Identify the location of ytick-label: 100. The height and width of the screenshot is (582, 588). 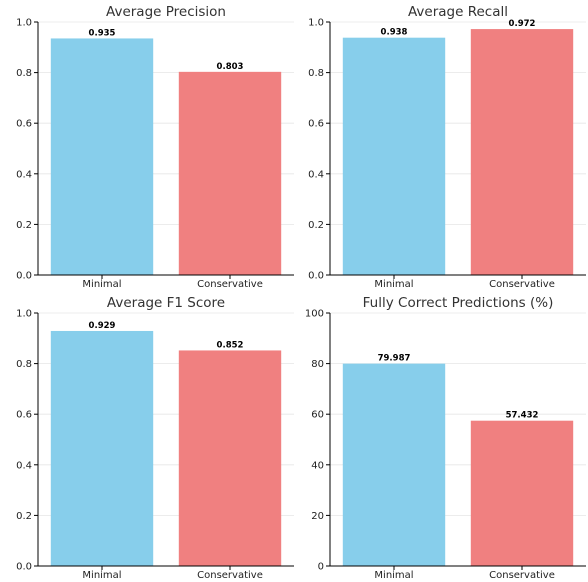
(314, 314).